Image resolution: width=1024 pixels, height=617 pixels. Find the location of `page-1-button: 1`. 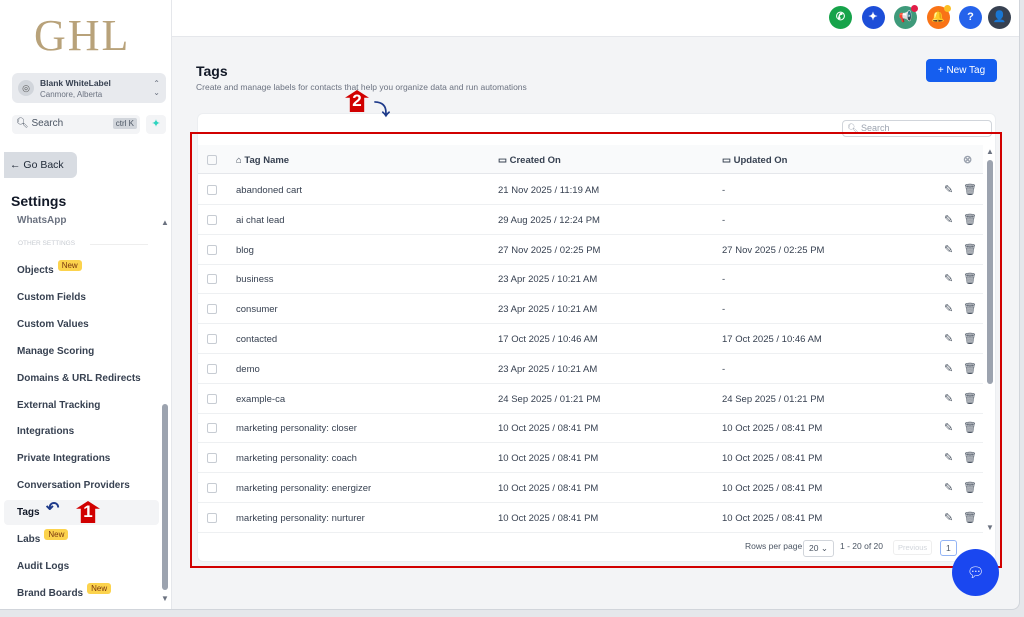

page-1-button: 1 is located at coordinates (948, 548).